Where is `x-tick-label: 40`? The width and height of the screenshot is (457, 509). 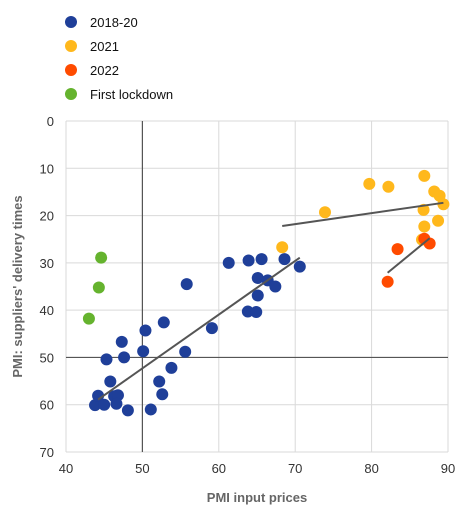 x-tick-label: 40 is located at coordinates (66, 468).